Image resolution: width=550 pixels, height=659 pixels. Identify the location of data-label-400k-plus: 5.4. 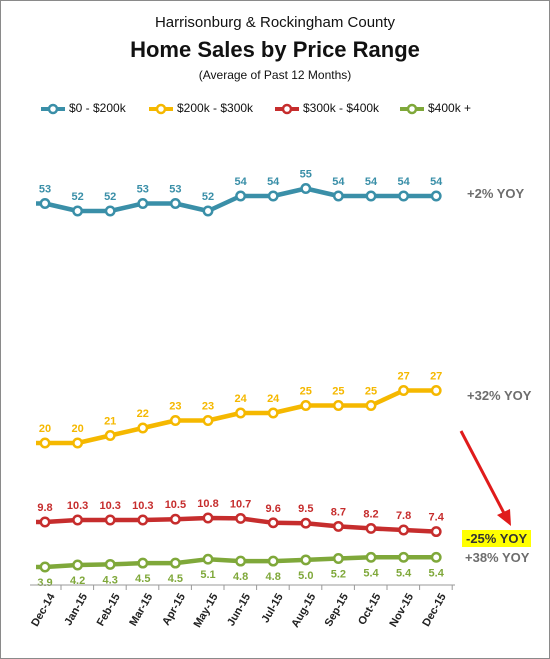
(371, 573).